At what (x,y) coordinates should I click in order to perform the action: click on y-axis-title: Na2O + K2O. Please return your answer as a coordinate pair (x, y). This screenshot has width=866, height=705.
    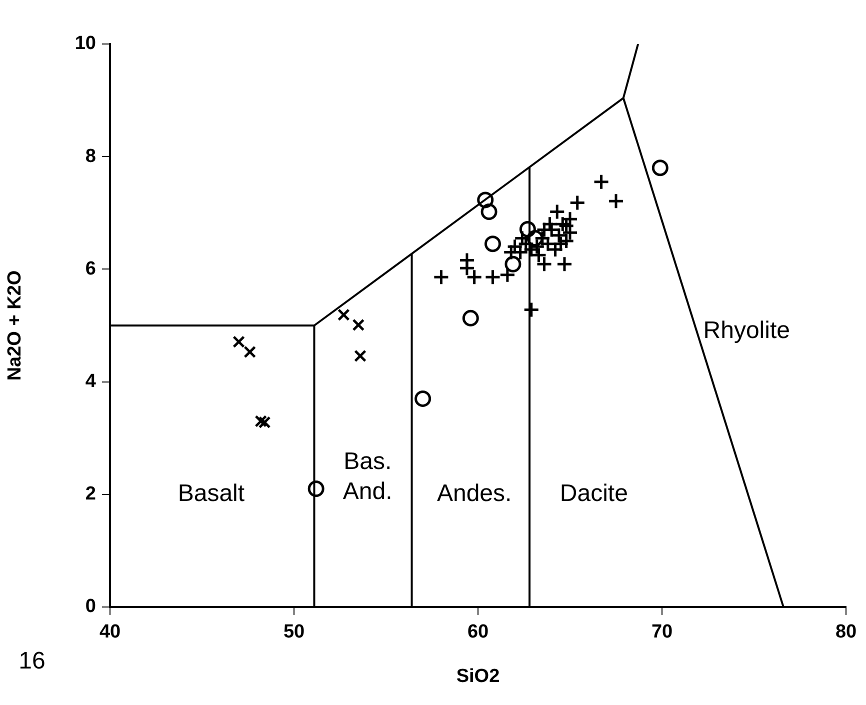
    Looking at the image, I should click on (15, 325).